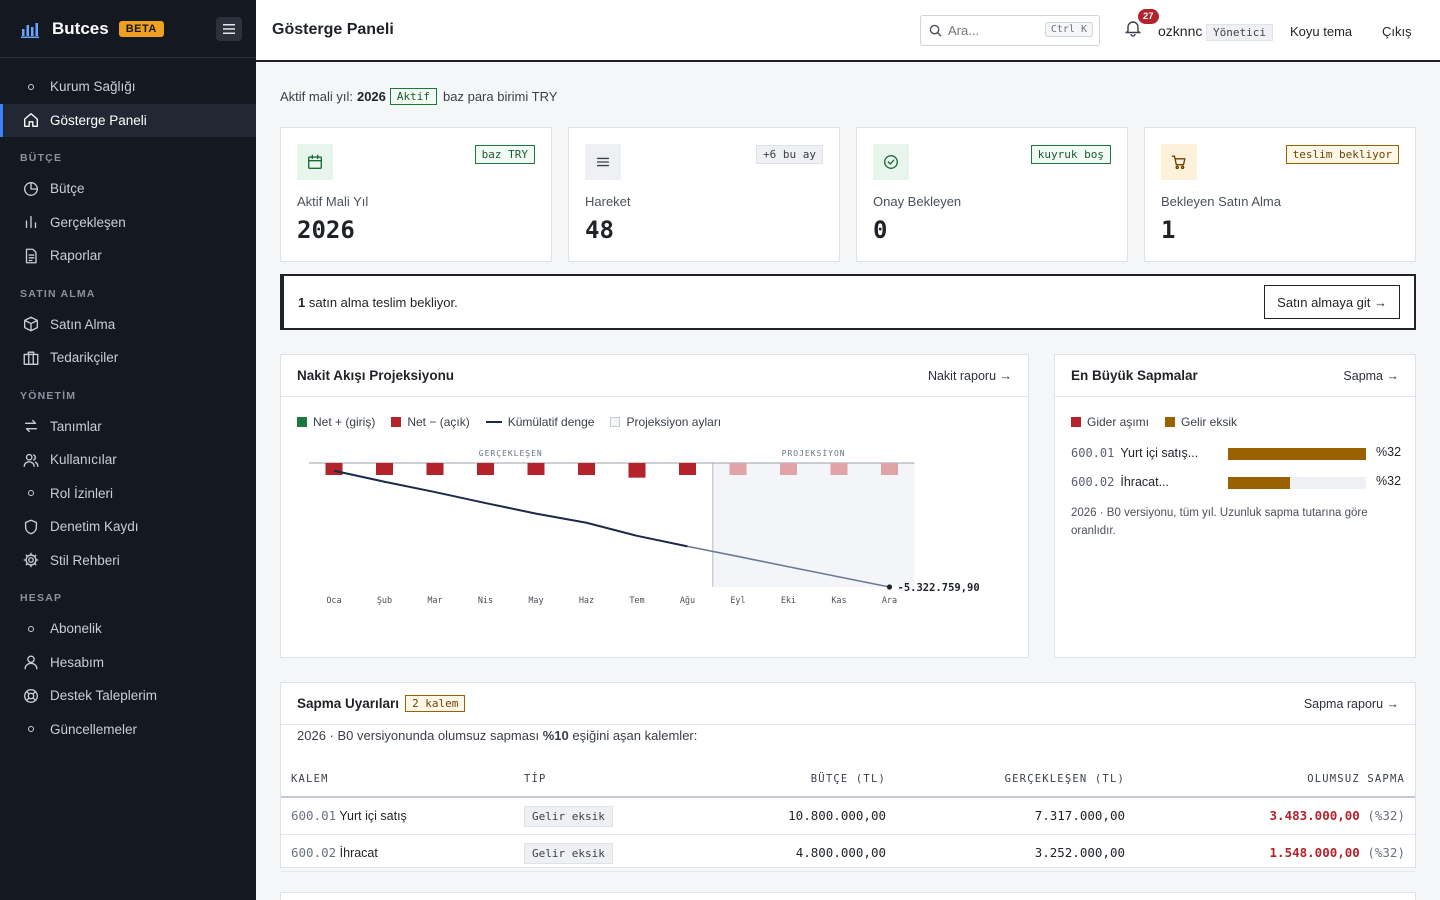 The height and width of the screenshot is (900, 1440). I want to click on home-icon, so click(31, 120).